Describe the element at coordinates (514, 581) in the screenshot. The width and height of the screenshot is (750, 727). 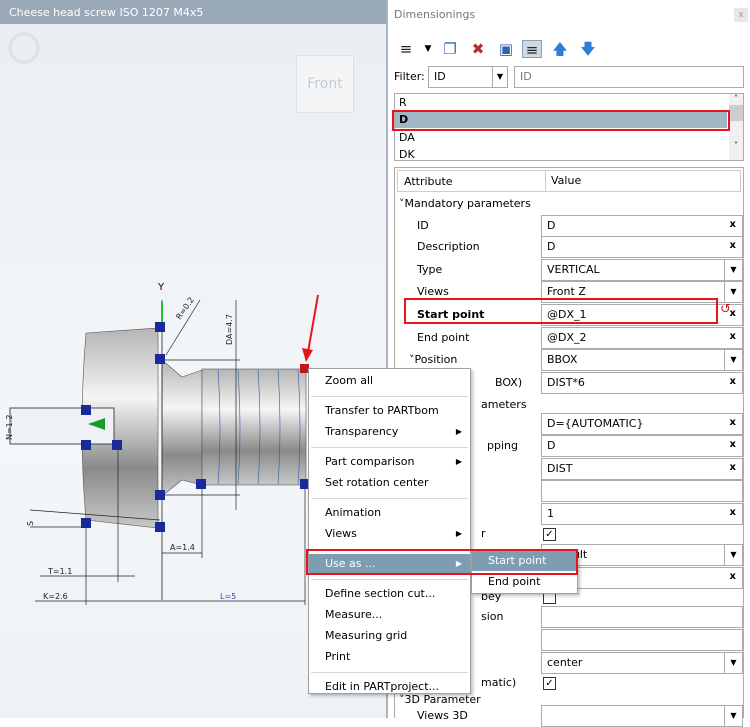
I see `submenu-item: End point` at that location.